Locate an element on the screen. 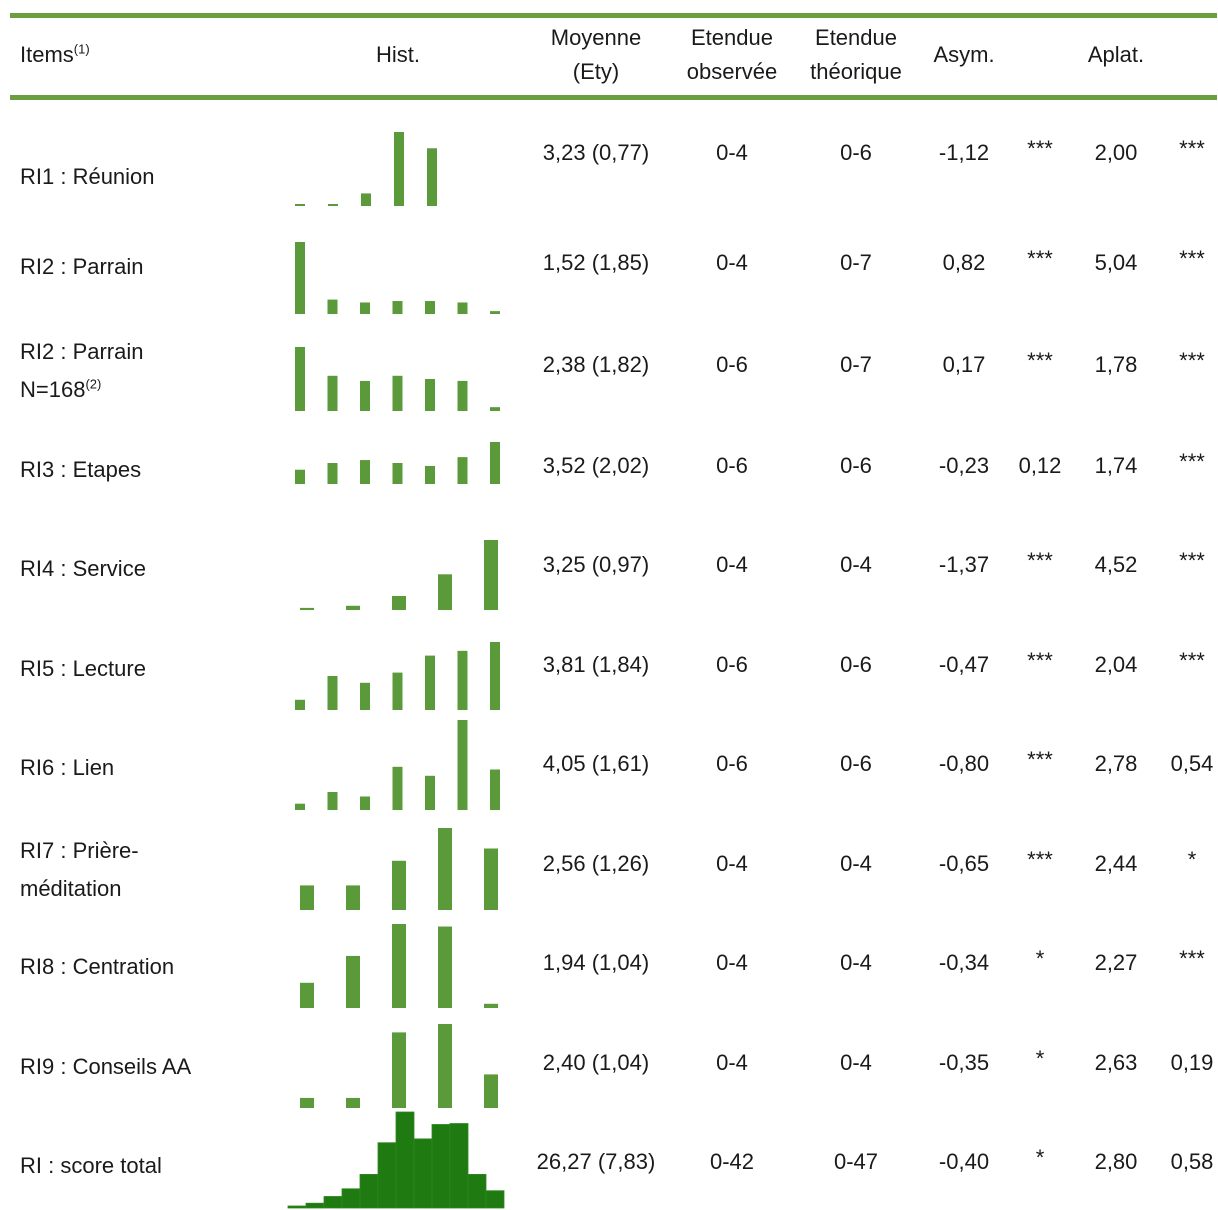 This screenshot has height=1210, width=1218. item-label-line1: RI7 : Prière- is located at coordinates (79, 850).